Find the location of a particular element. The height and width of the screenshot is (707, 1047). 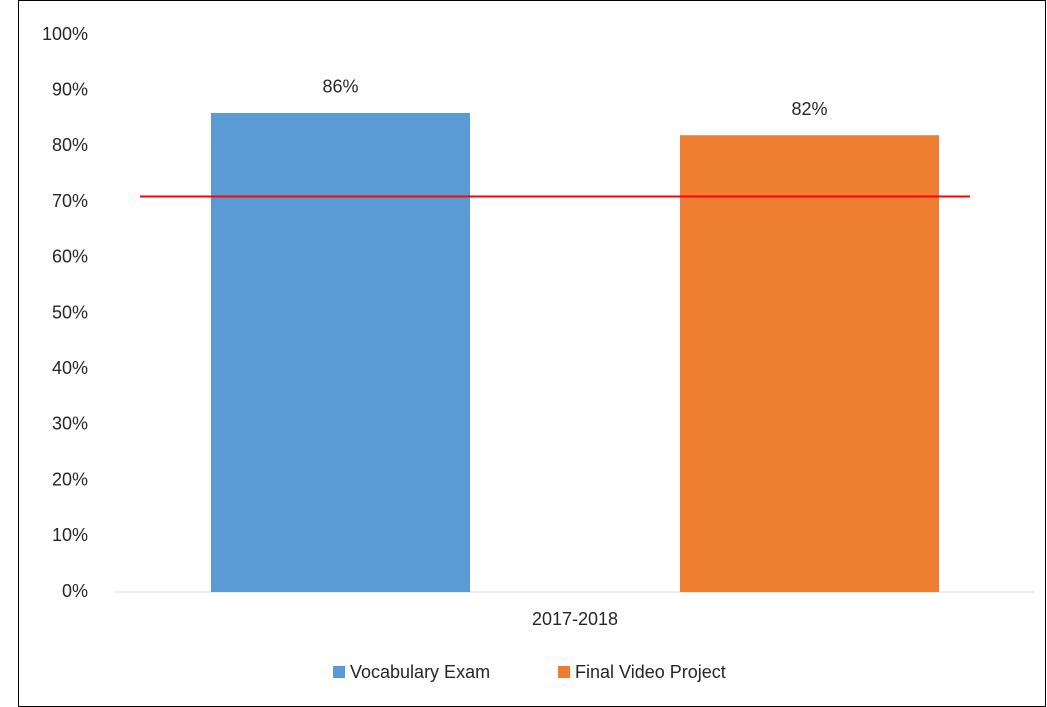

y-tick-label: 70% is located at coordinates (70, 201).